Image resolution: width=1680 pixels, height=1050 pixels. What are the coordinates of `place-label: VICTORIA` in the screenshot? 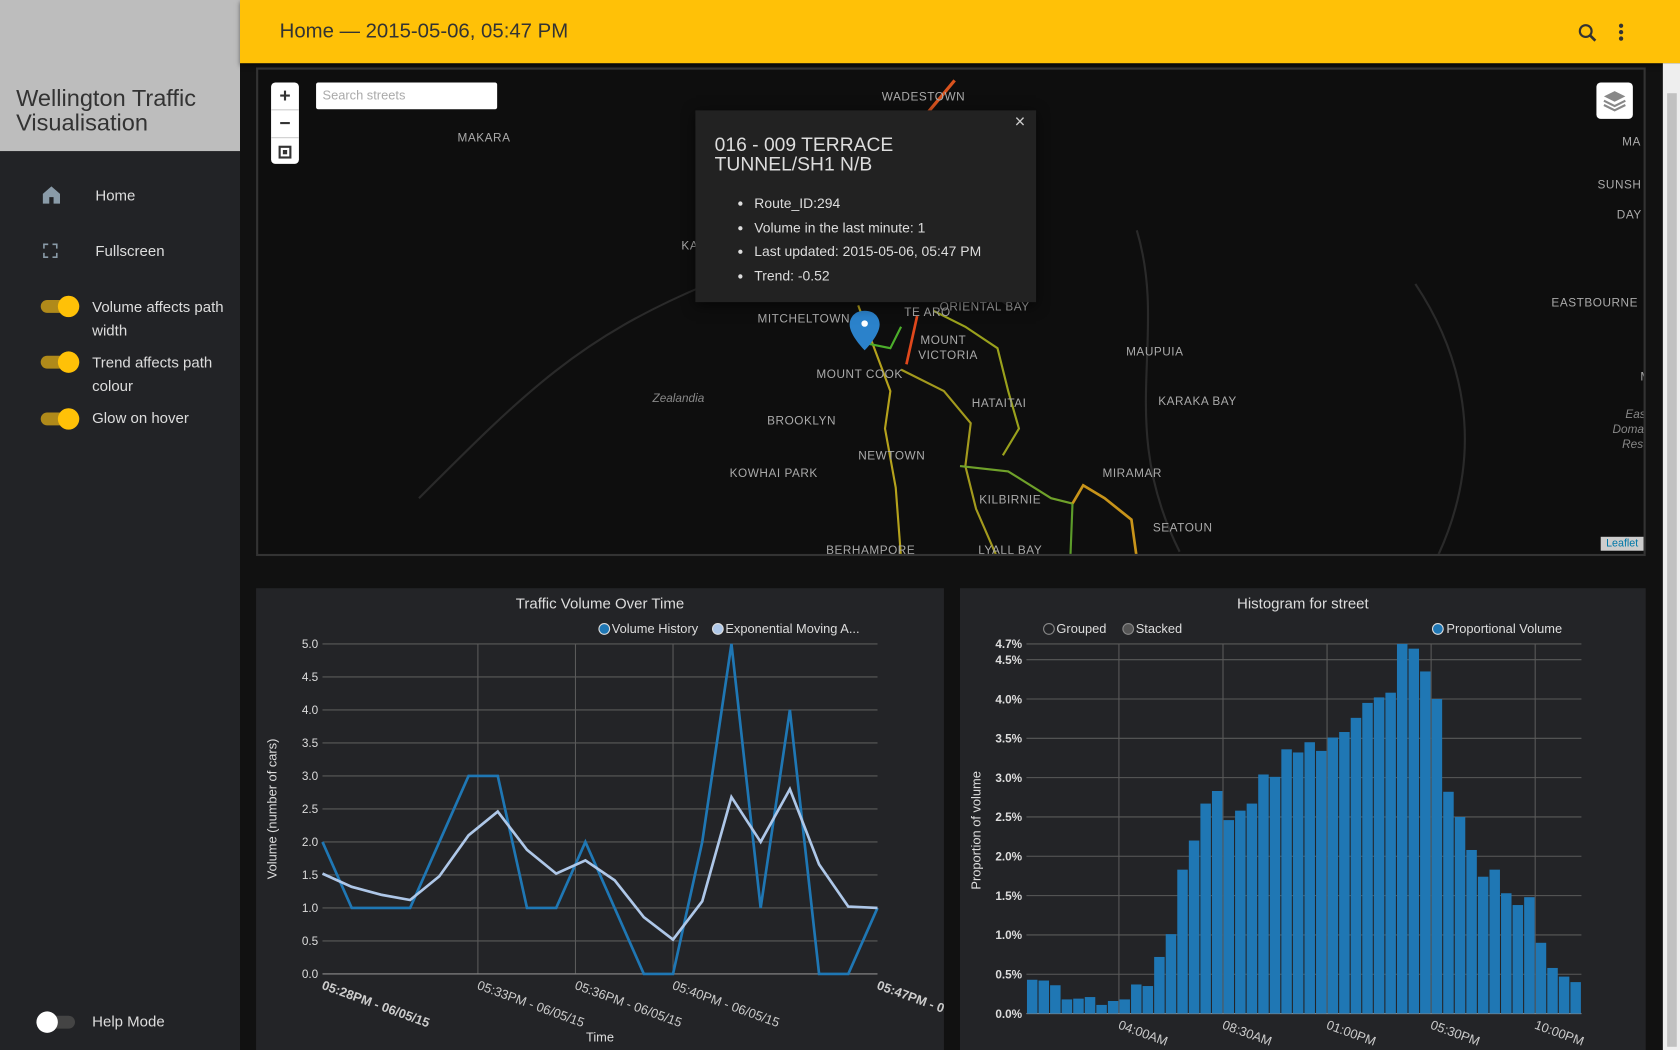 It's located at (948, 356).